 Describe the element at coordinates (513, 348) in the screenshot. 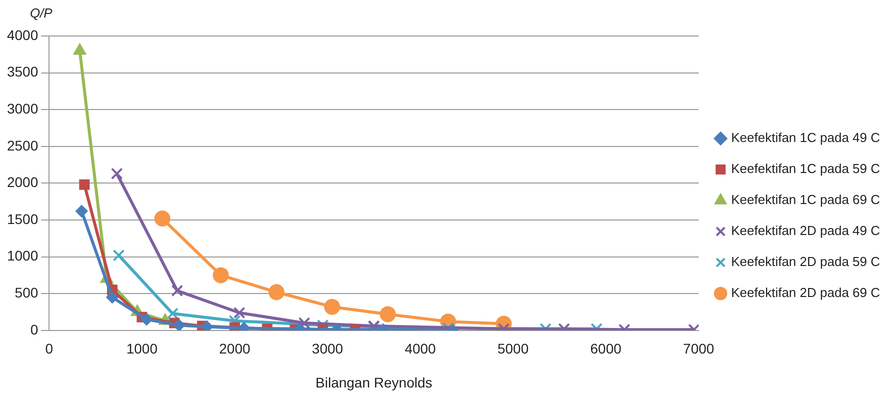

I see `x-tick-label: 5000` at that location.